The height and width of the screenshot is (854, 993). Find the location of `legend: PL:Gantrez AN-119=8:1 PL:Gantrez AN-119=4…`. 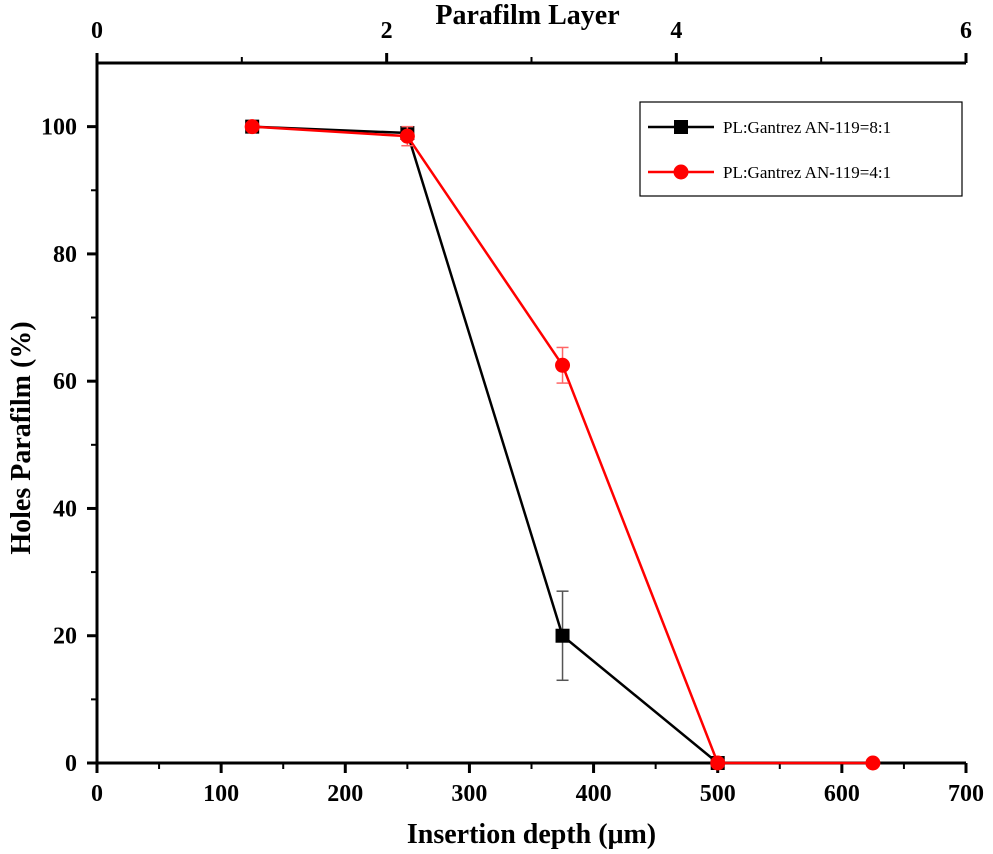

legend: PL:Gantrez AN-119=8:1 PL:Gantrez AN-119=4… is located at coordinates (801, 149).